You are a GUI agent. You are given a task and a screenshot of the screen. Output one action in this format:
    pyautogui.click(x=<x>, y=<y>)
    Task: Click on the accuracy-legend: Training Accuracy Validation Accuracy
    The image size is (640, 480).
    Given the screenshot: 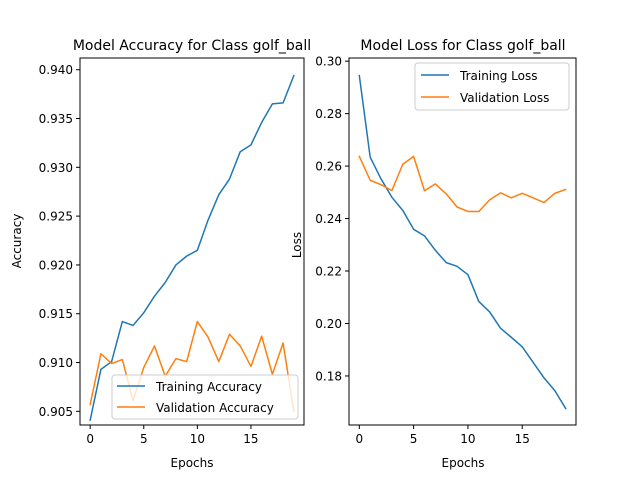 What is the action you would take?
    pyautogui.click(x=205, y=397)
    